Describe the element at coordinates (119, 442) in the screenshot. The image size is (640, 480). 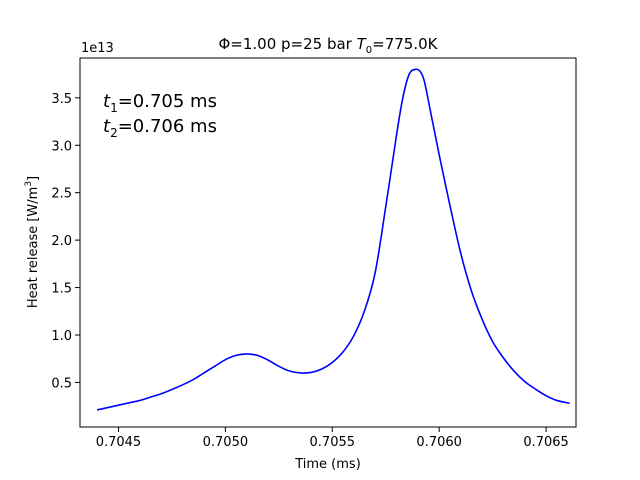
I see `x-tick-label: 0.7045` at that location.